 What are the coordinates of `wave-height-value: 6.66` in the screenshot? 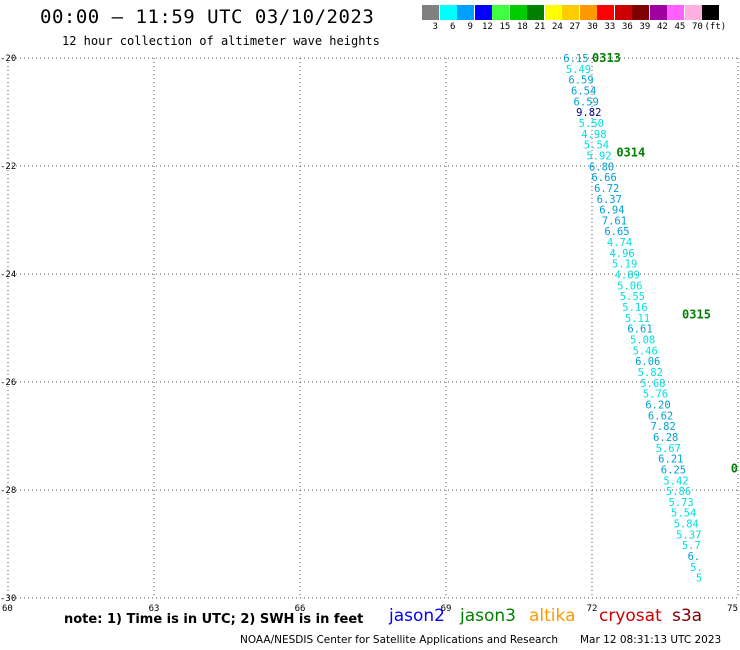 It's located at (604, 178).